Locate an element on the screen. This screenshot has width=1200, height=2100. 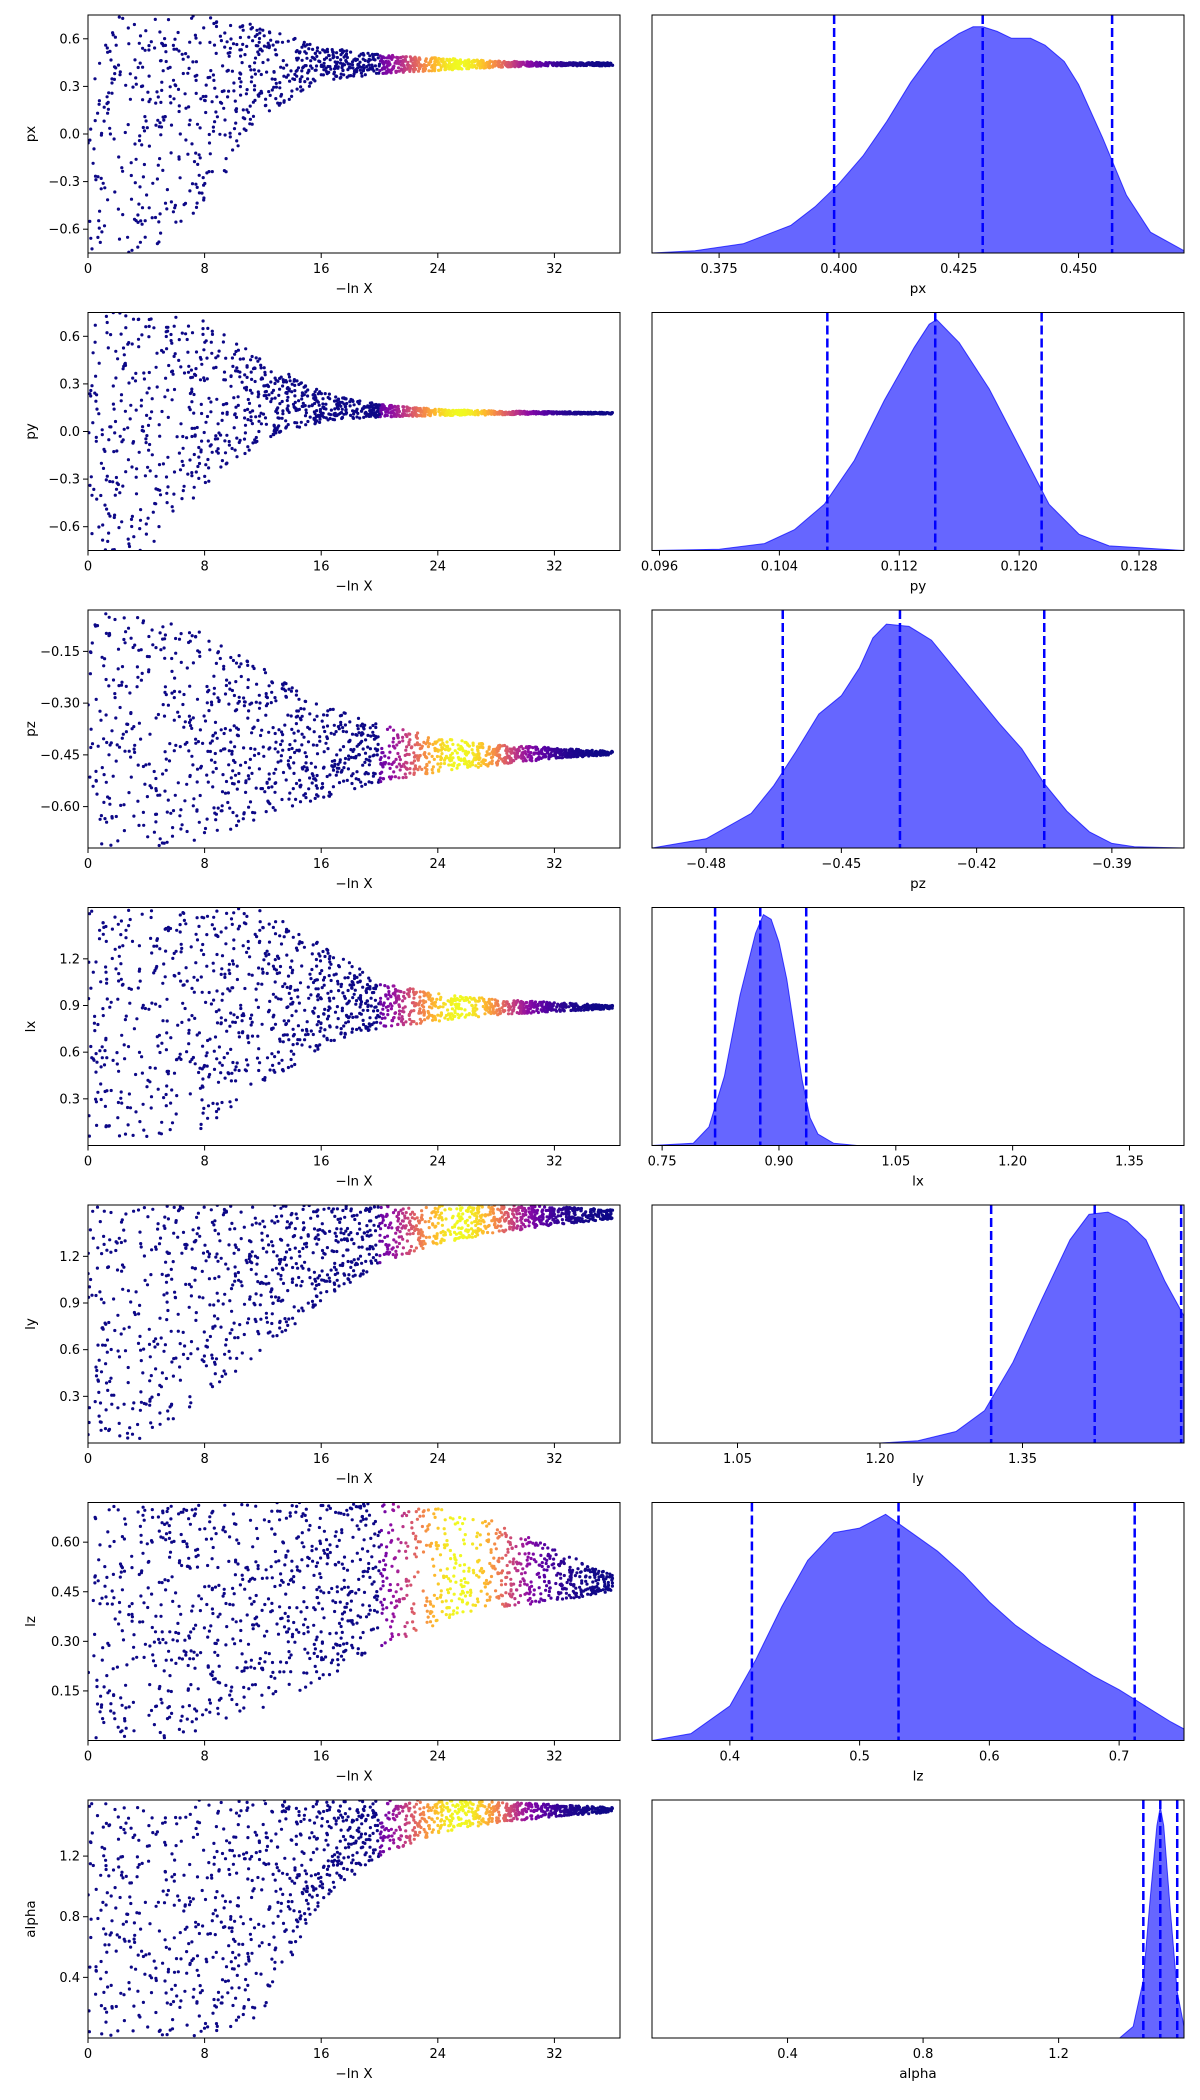
x-tick-label: 8 is located at coordinates (204, 567).